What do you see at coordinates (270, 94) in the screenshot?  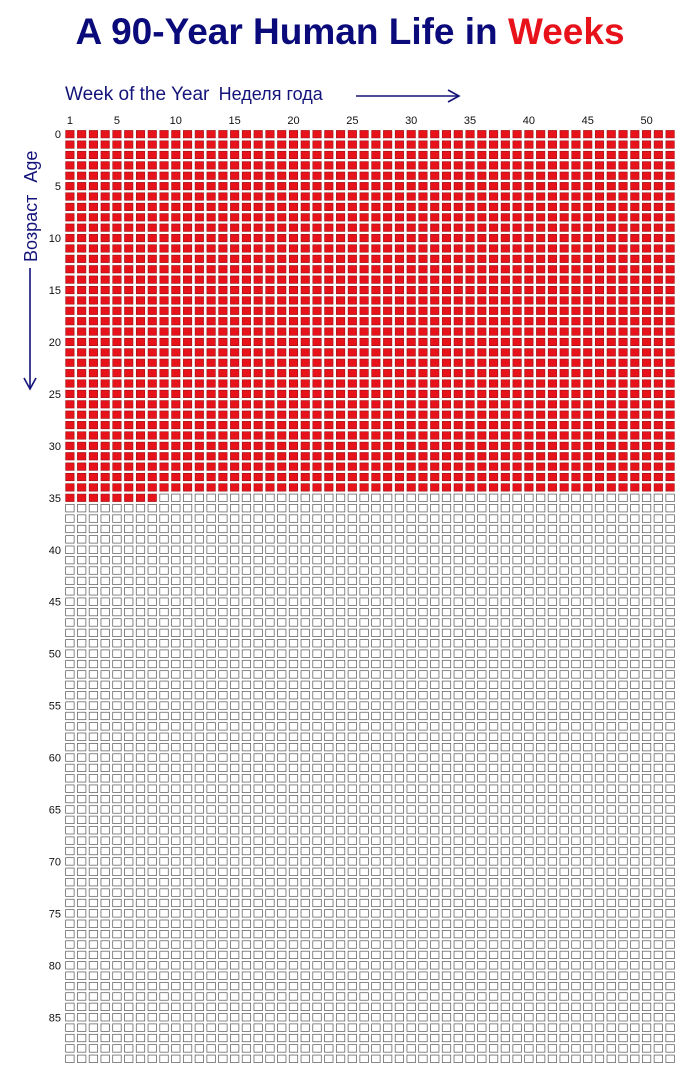 I see `x-axis-title-ru: Неделя года` at bounding box center [270, 94].